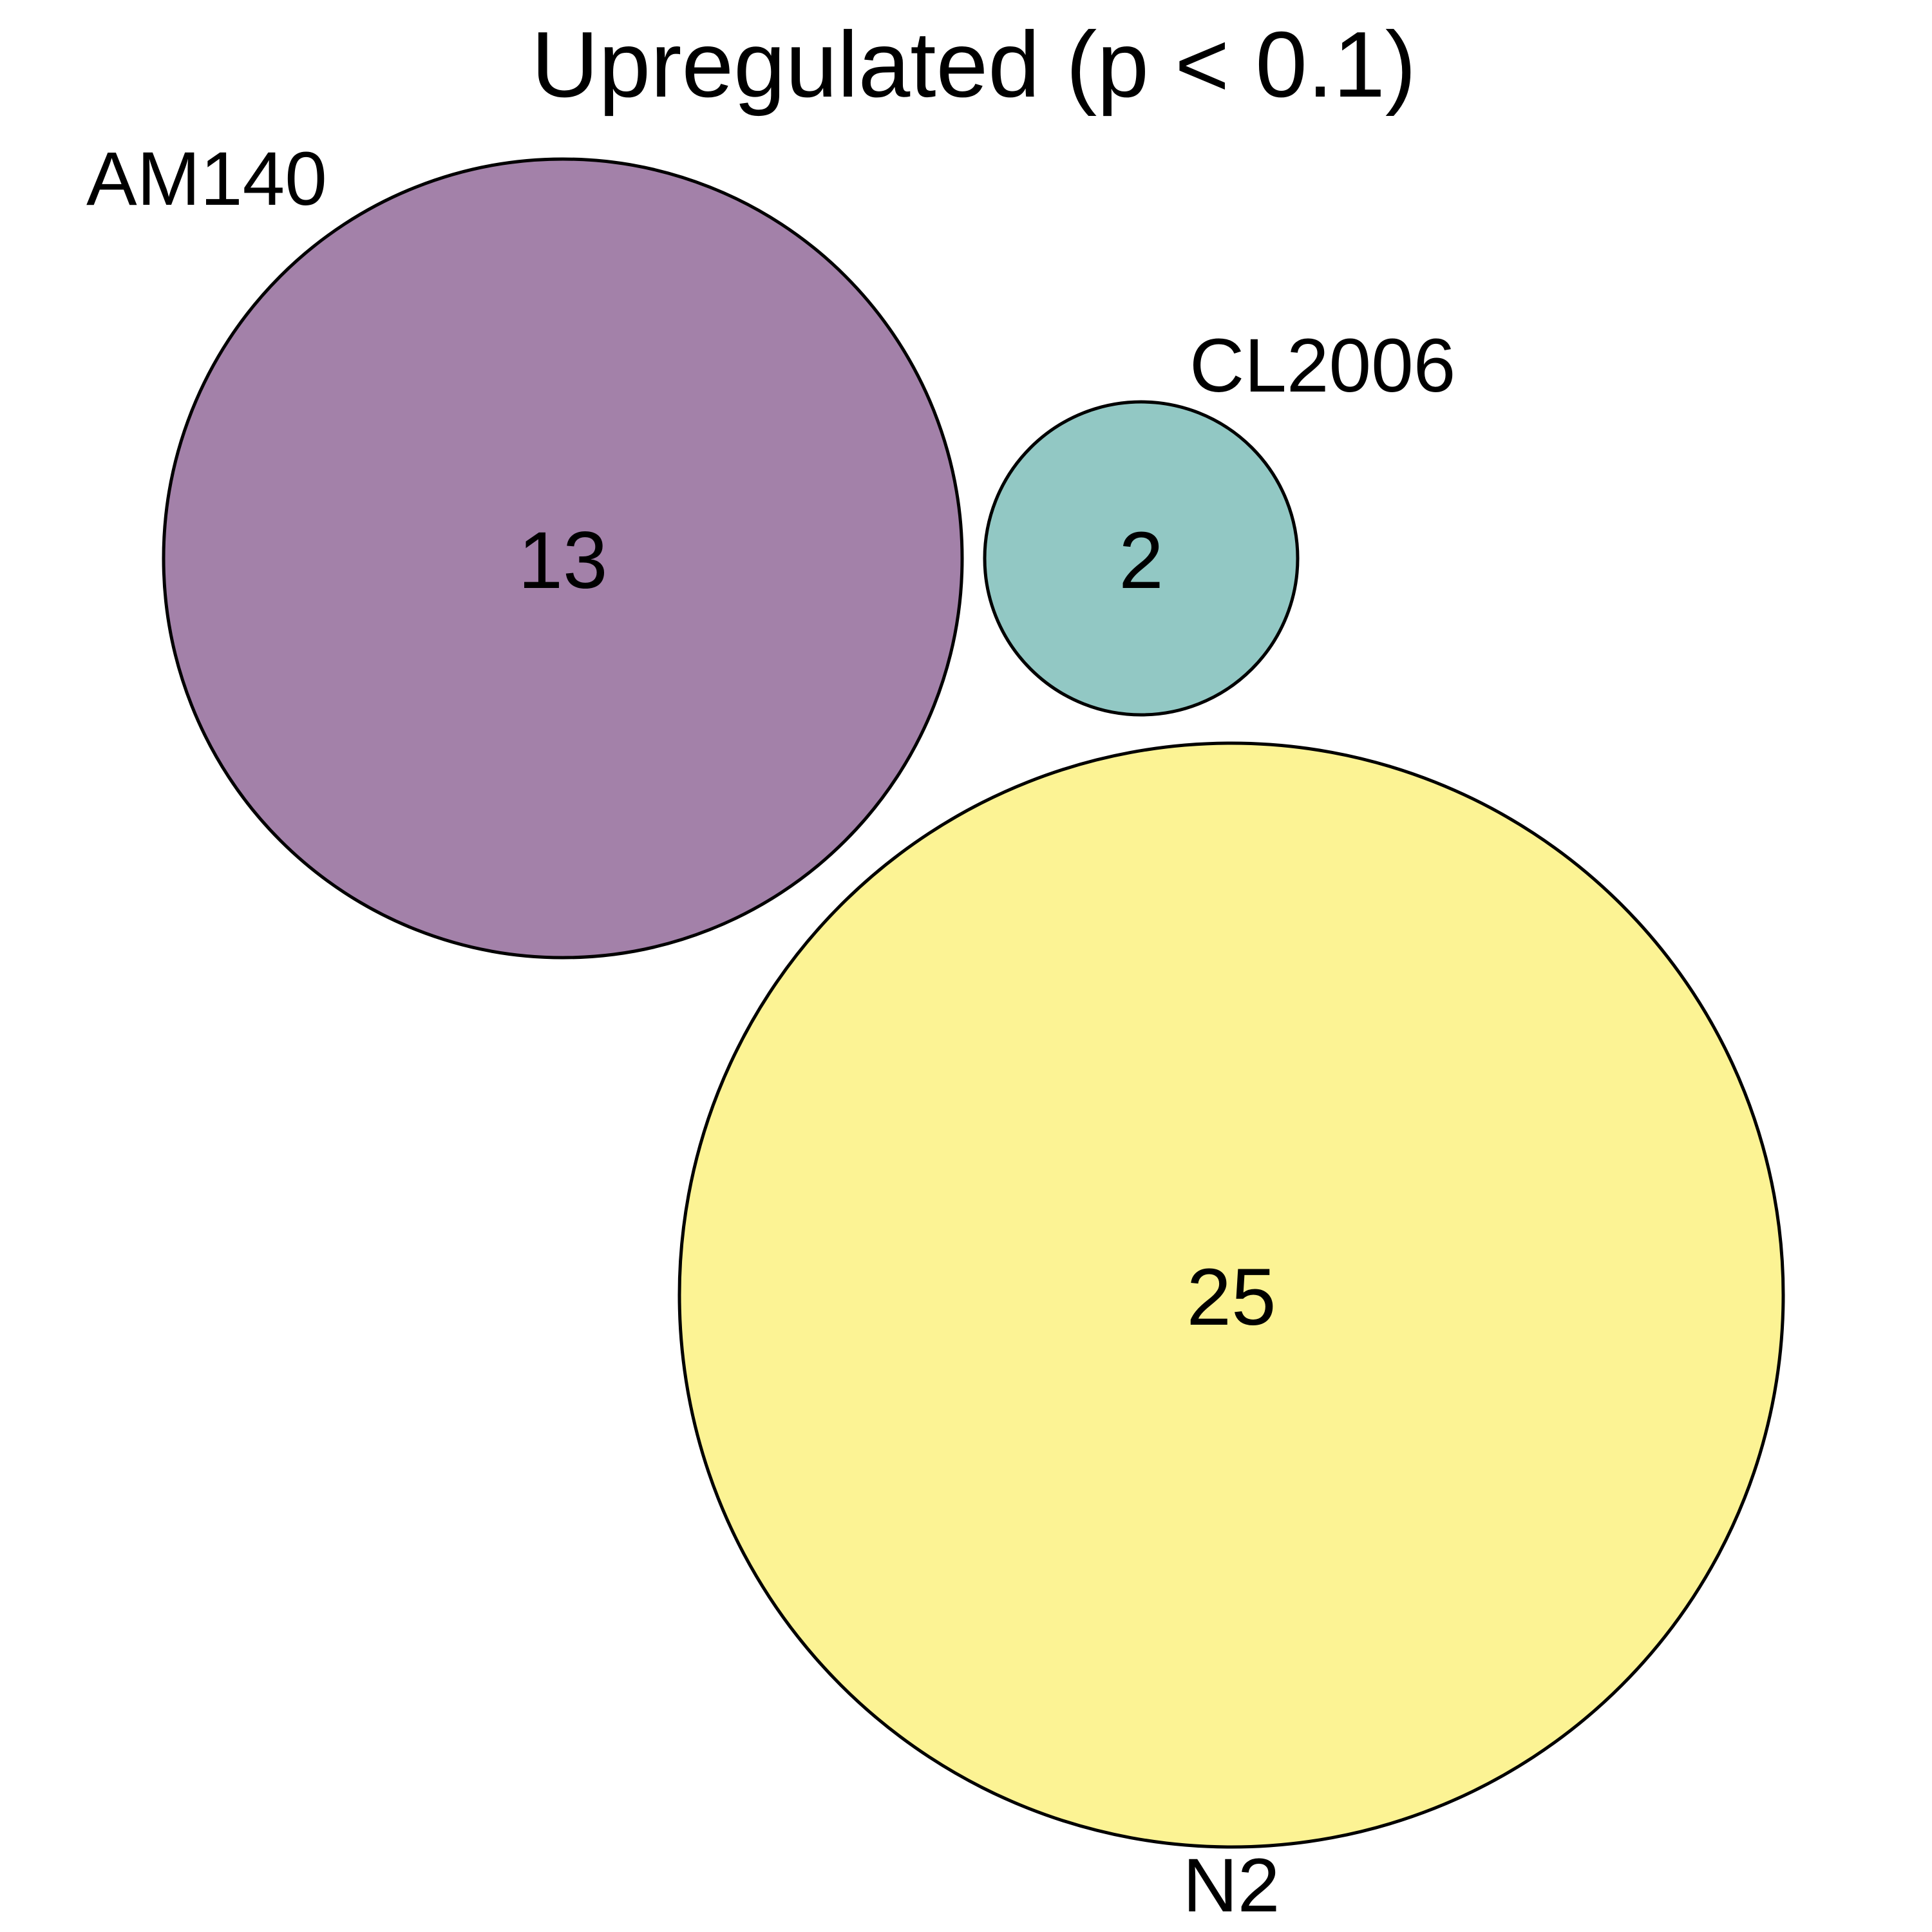 The width and height of the screenshot is (1932, 1932). I want to click on set-count-am140: 13, so click(562, 560).